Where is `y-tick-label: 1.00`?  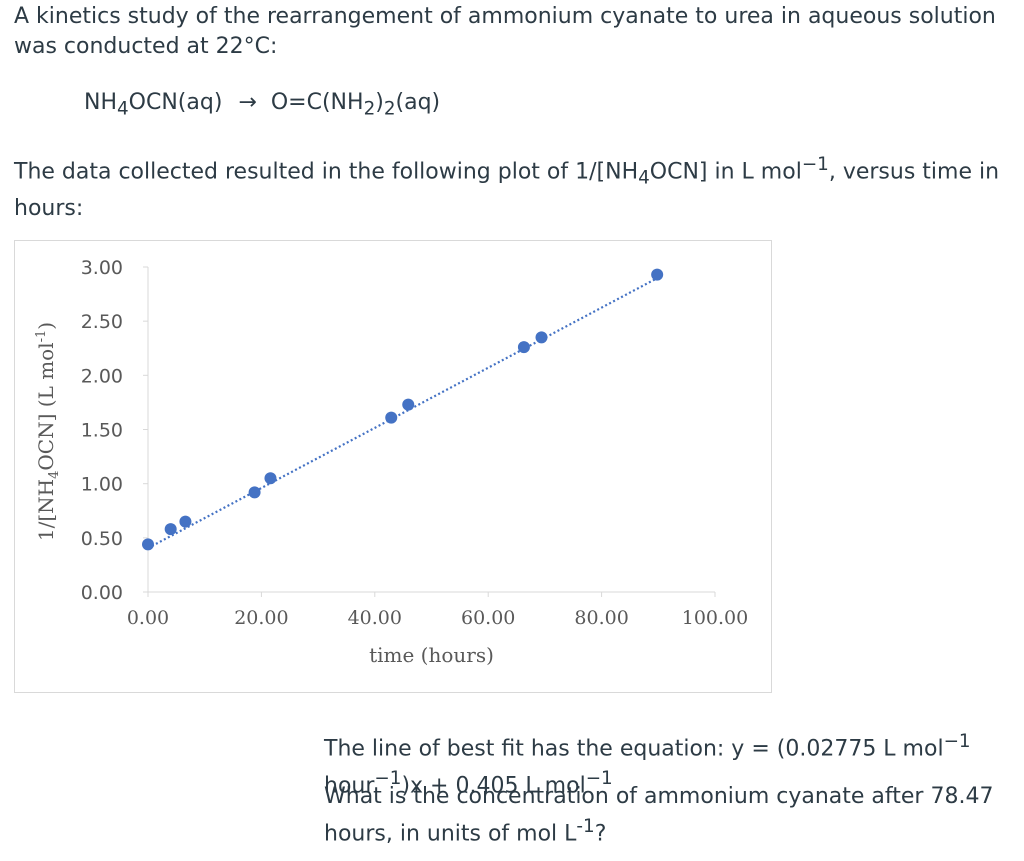 y-tick-label: 1.00 is located at coordinates (102, 485).